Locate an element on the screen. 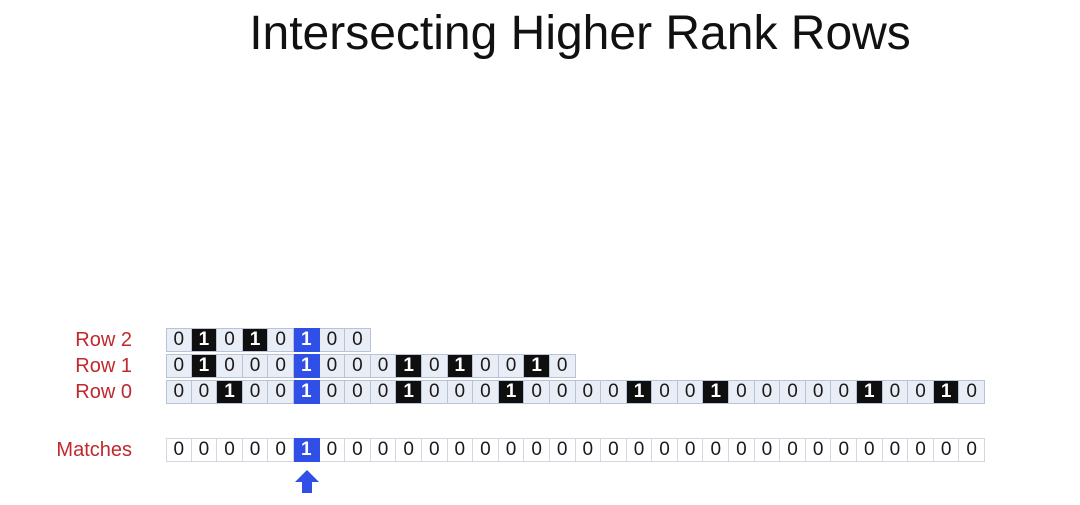 This screenshot has height=505, width=1080. row-matches: Matches 0 0 0 0 0 1 0 0 0 0 0 0 0 0 0 0 0 0 0 0 0 0 0 0 0 0 0 0 0 0 0 0 is located at coordinates (540, 450).